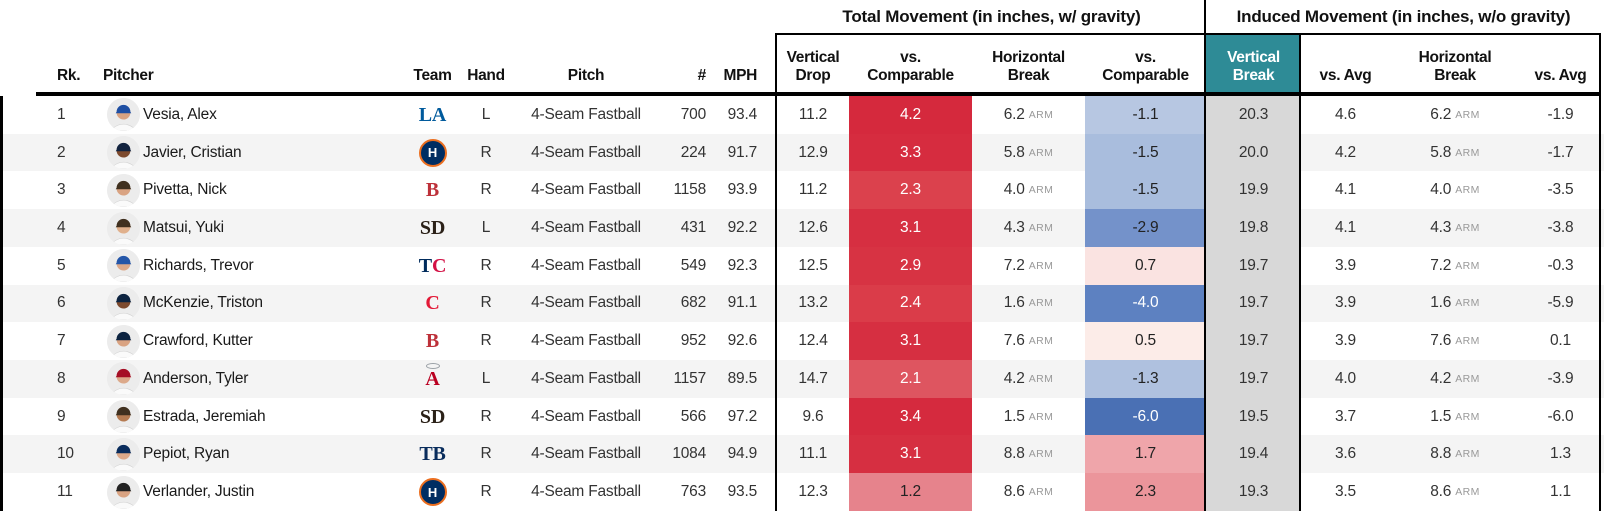 The width and height of the screenshot is (1604, 511). What do you see at coordinates (1560, 265) in the screenshot?
I see `vs-avg-horizontal-cell: -0.3` at bounding box center [1560, 265].